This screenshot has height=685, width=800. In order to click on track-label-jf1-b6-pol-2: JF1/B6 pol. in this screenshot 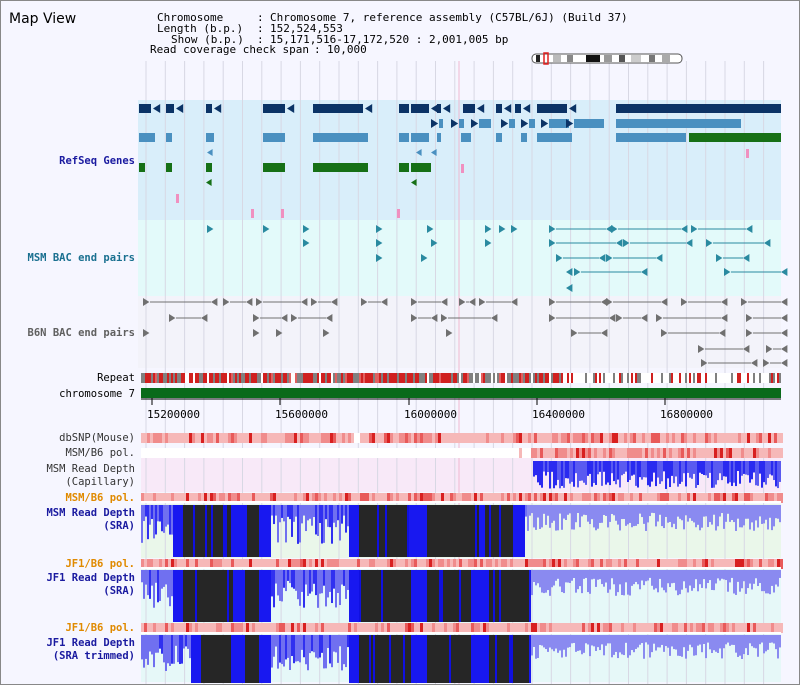, I will do `click(100, 628)`.